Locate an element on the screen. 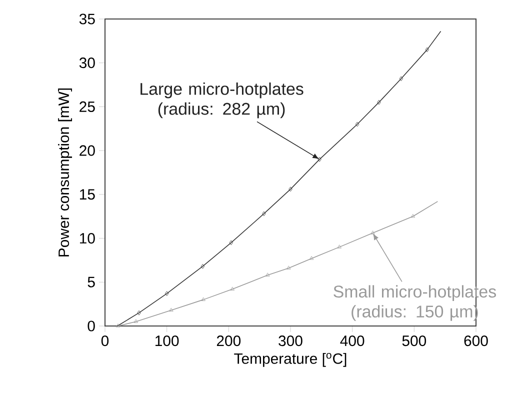 The image size is (523, 404). x-tick-label: 200 is located at coordinates (228, 341).